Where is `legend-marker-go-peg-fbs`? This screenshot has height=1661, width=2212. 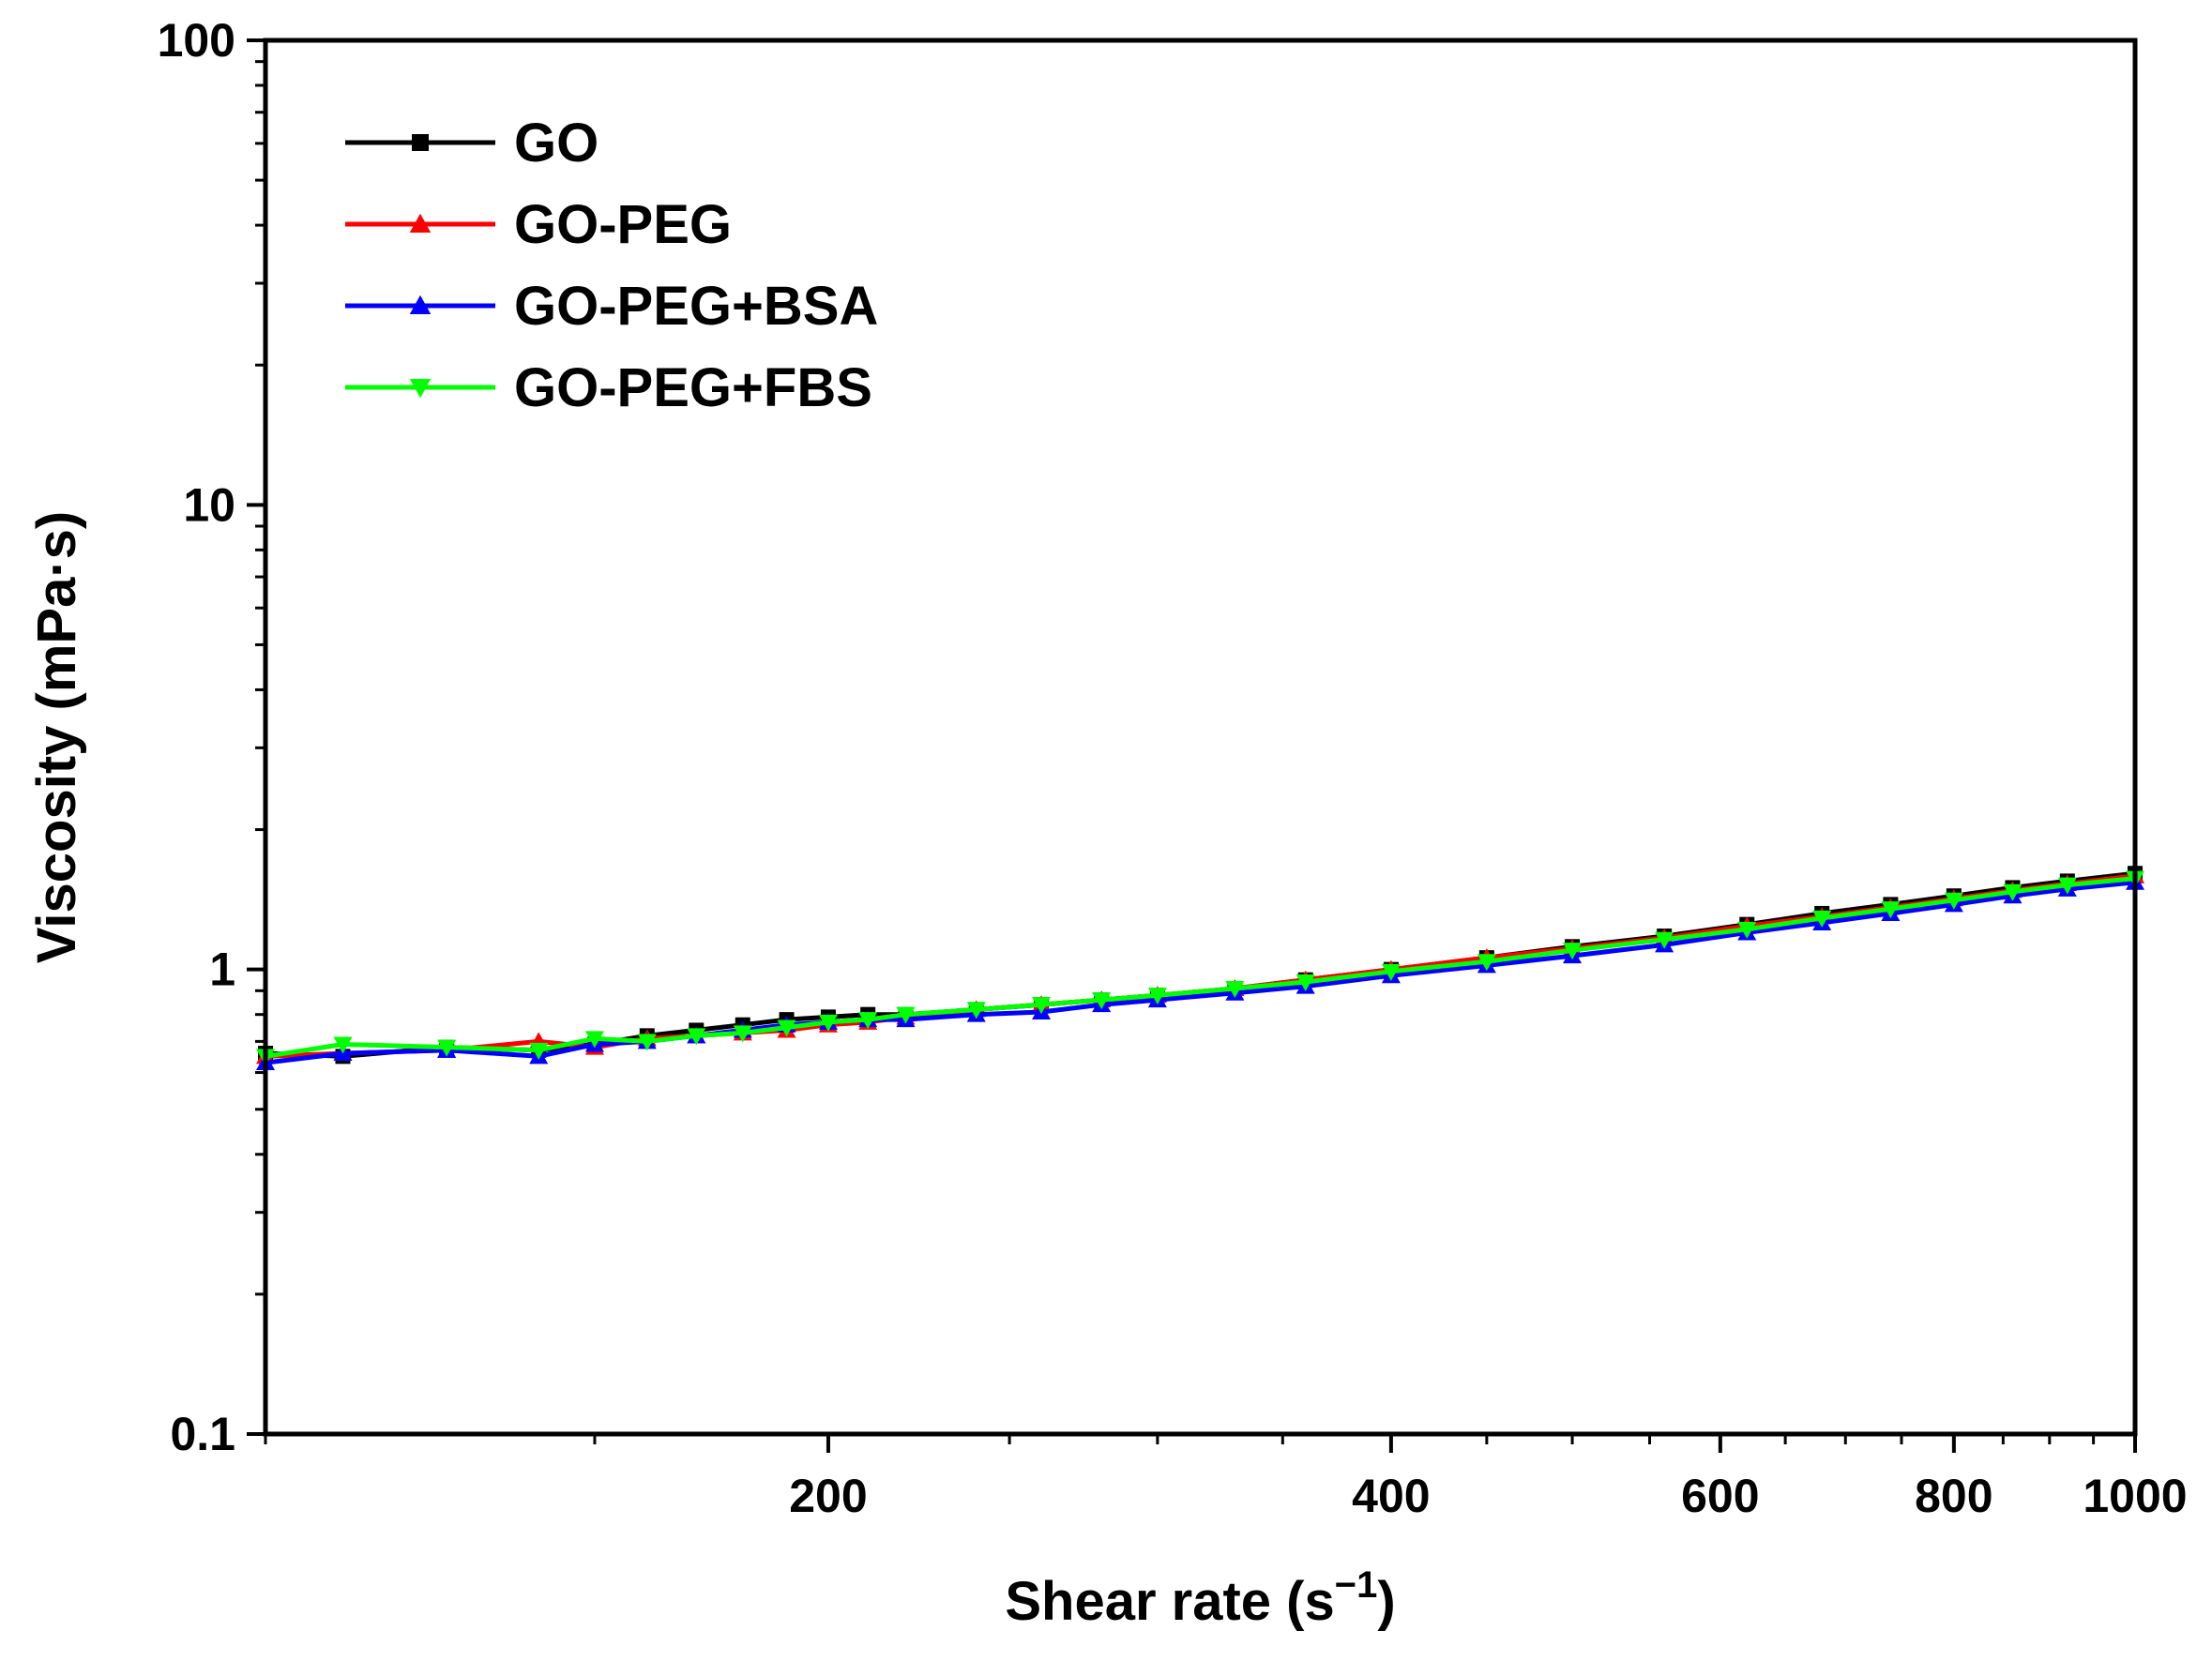 legend-marker-go-peg-fbs is located at coordinates (420, 389).